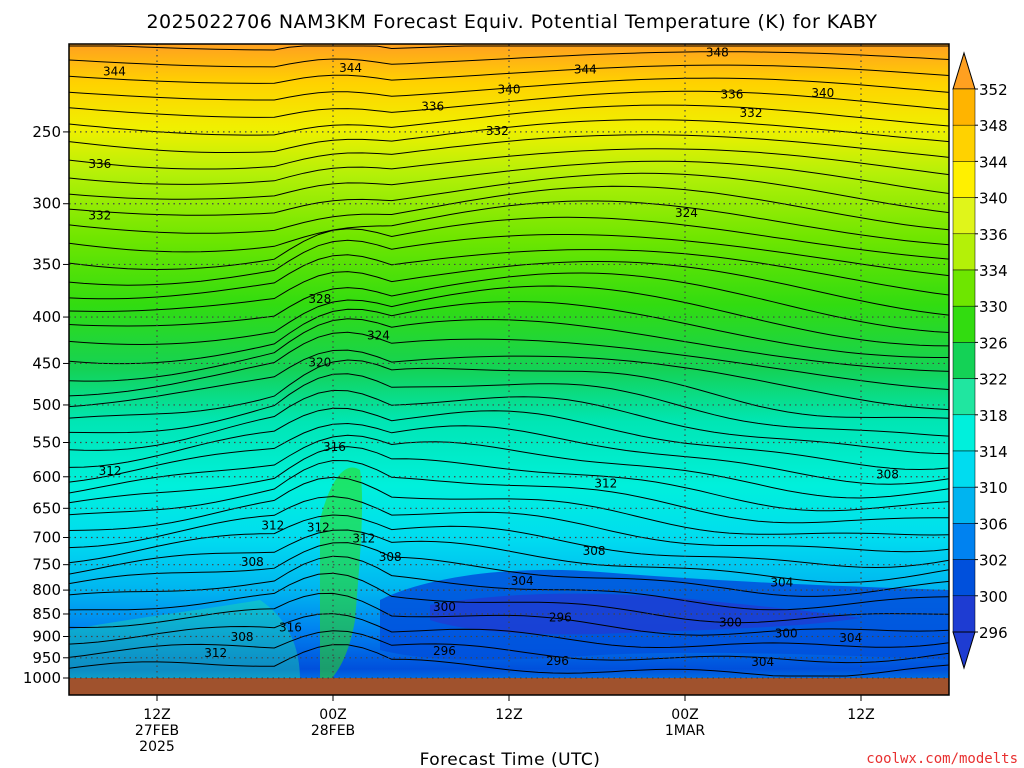 The image size is (1024, 768). I want to click on colorbar-label: 336, so click(993, 235).